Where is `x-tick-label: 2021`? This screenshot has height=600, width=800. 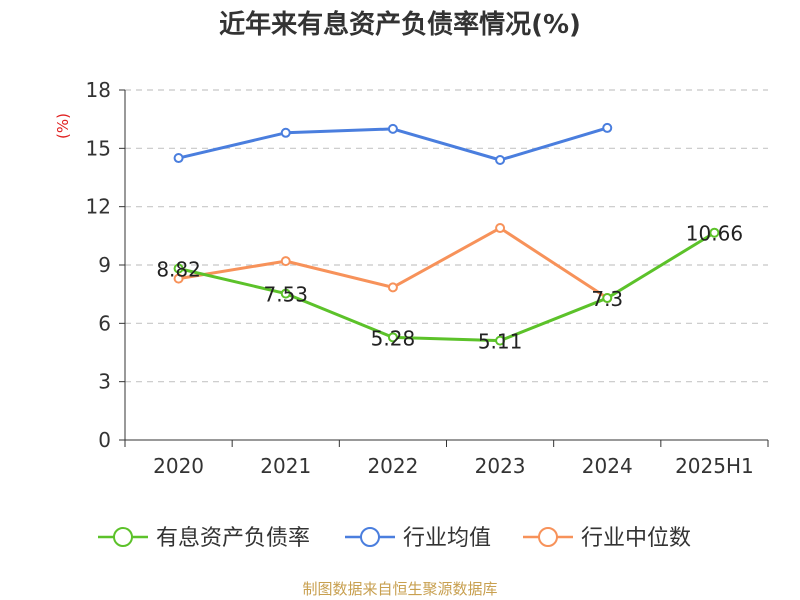 x-tick-label: 2021 is located at coordinates (285, 466).